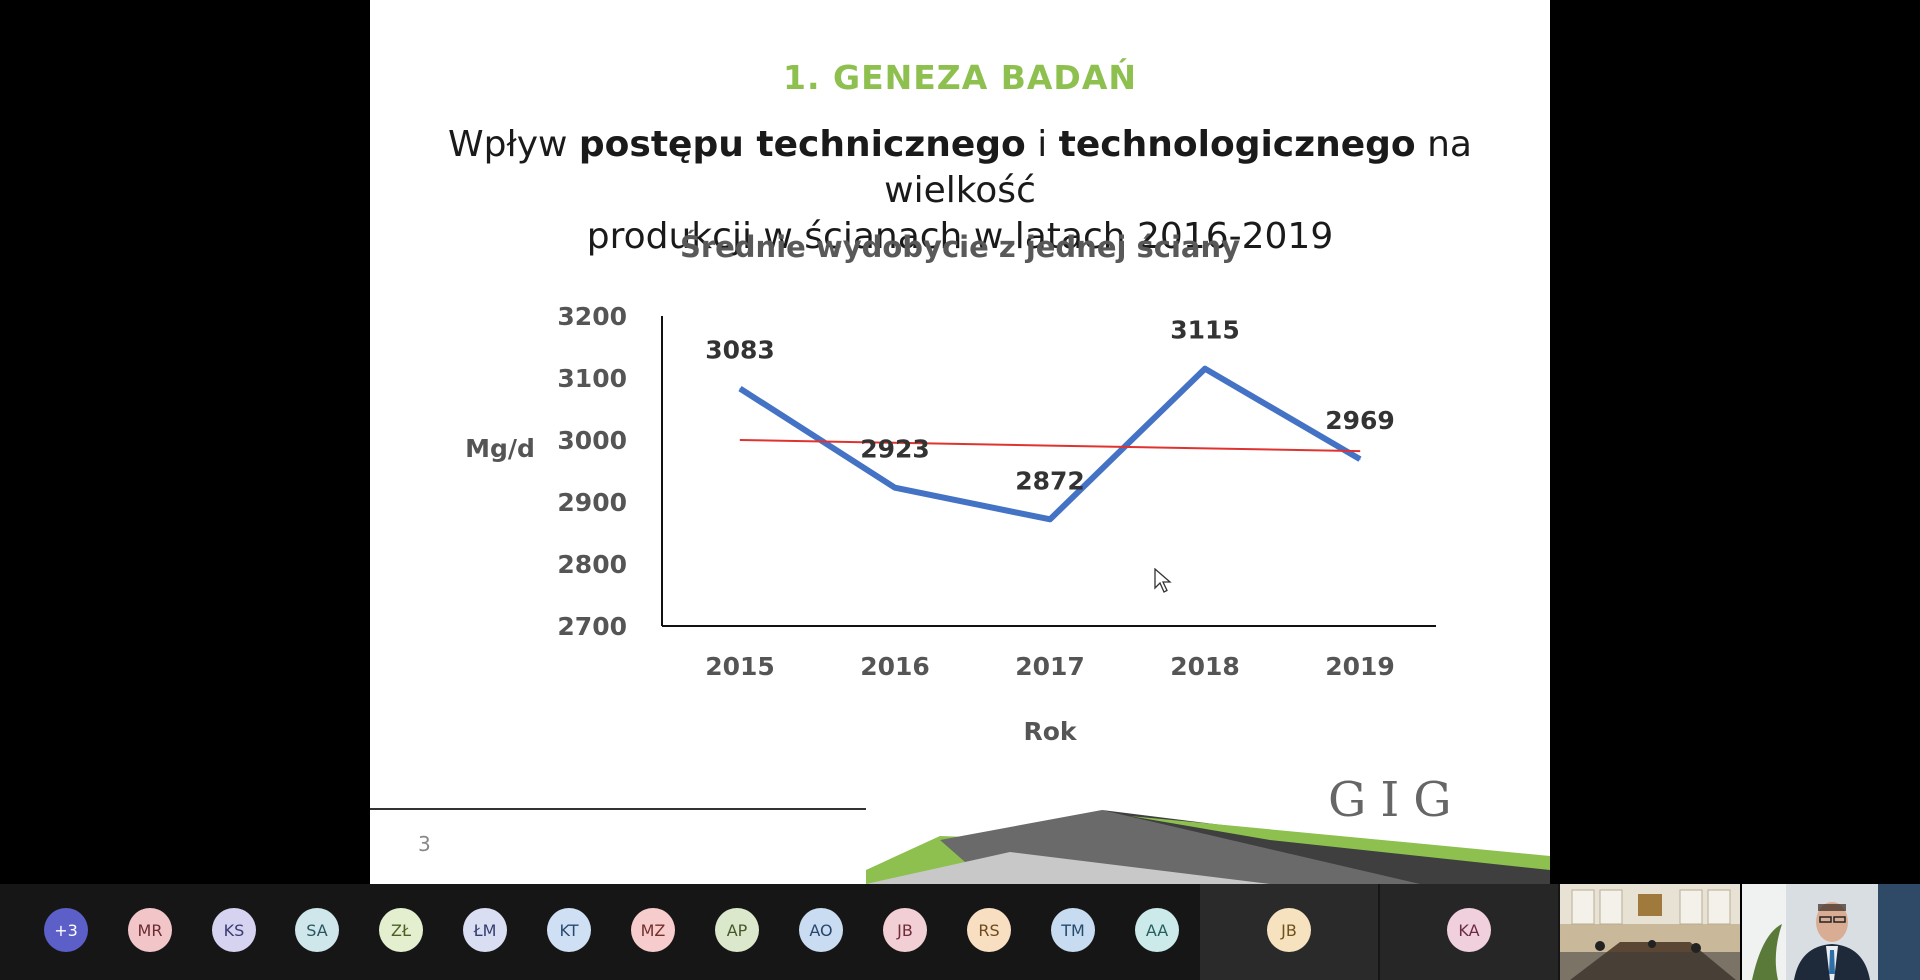 The height and width of the screenshot is (980, 1920). Describe the element at coordinates (1360, 666) in the screenshot. I see `x-tick-label: 2019` at that location.